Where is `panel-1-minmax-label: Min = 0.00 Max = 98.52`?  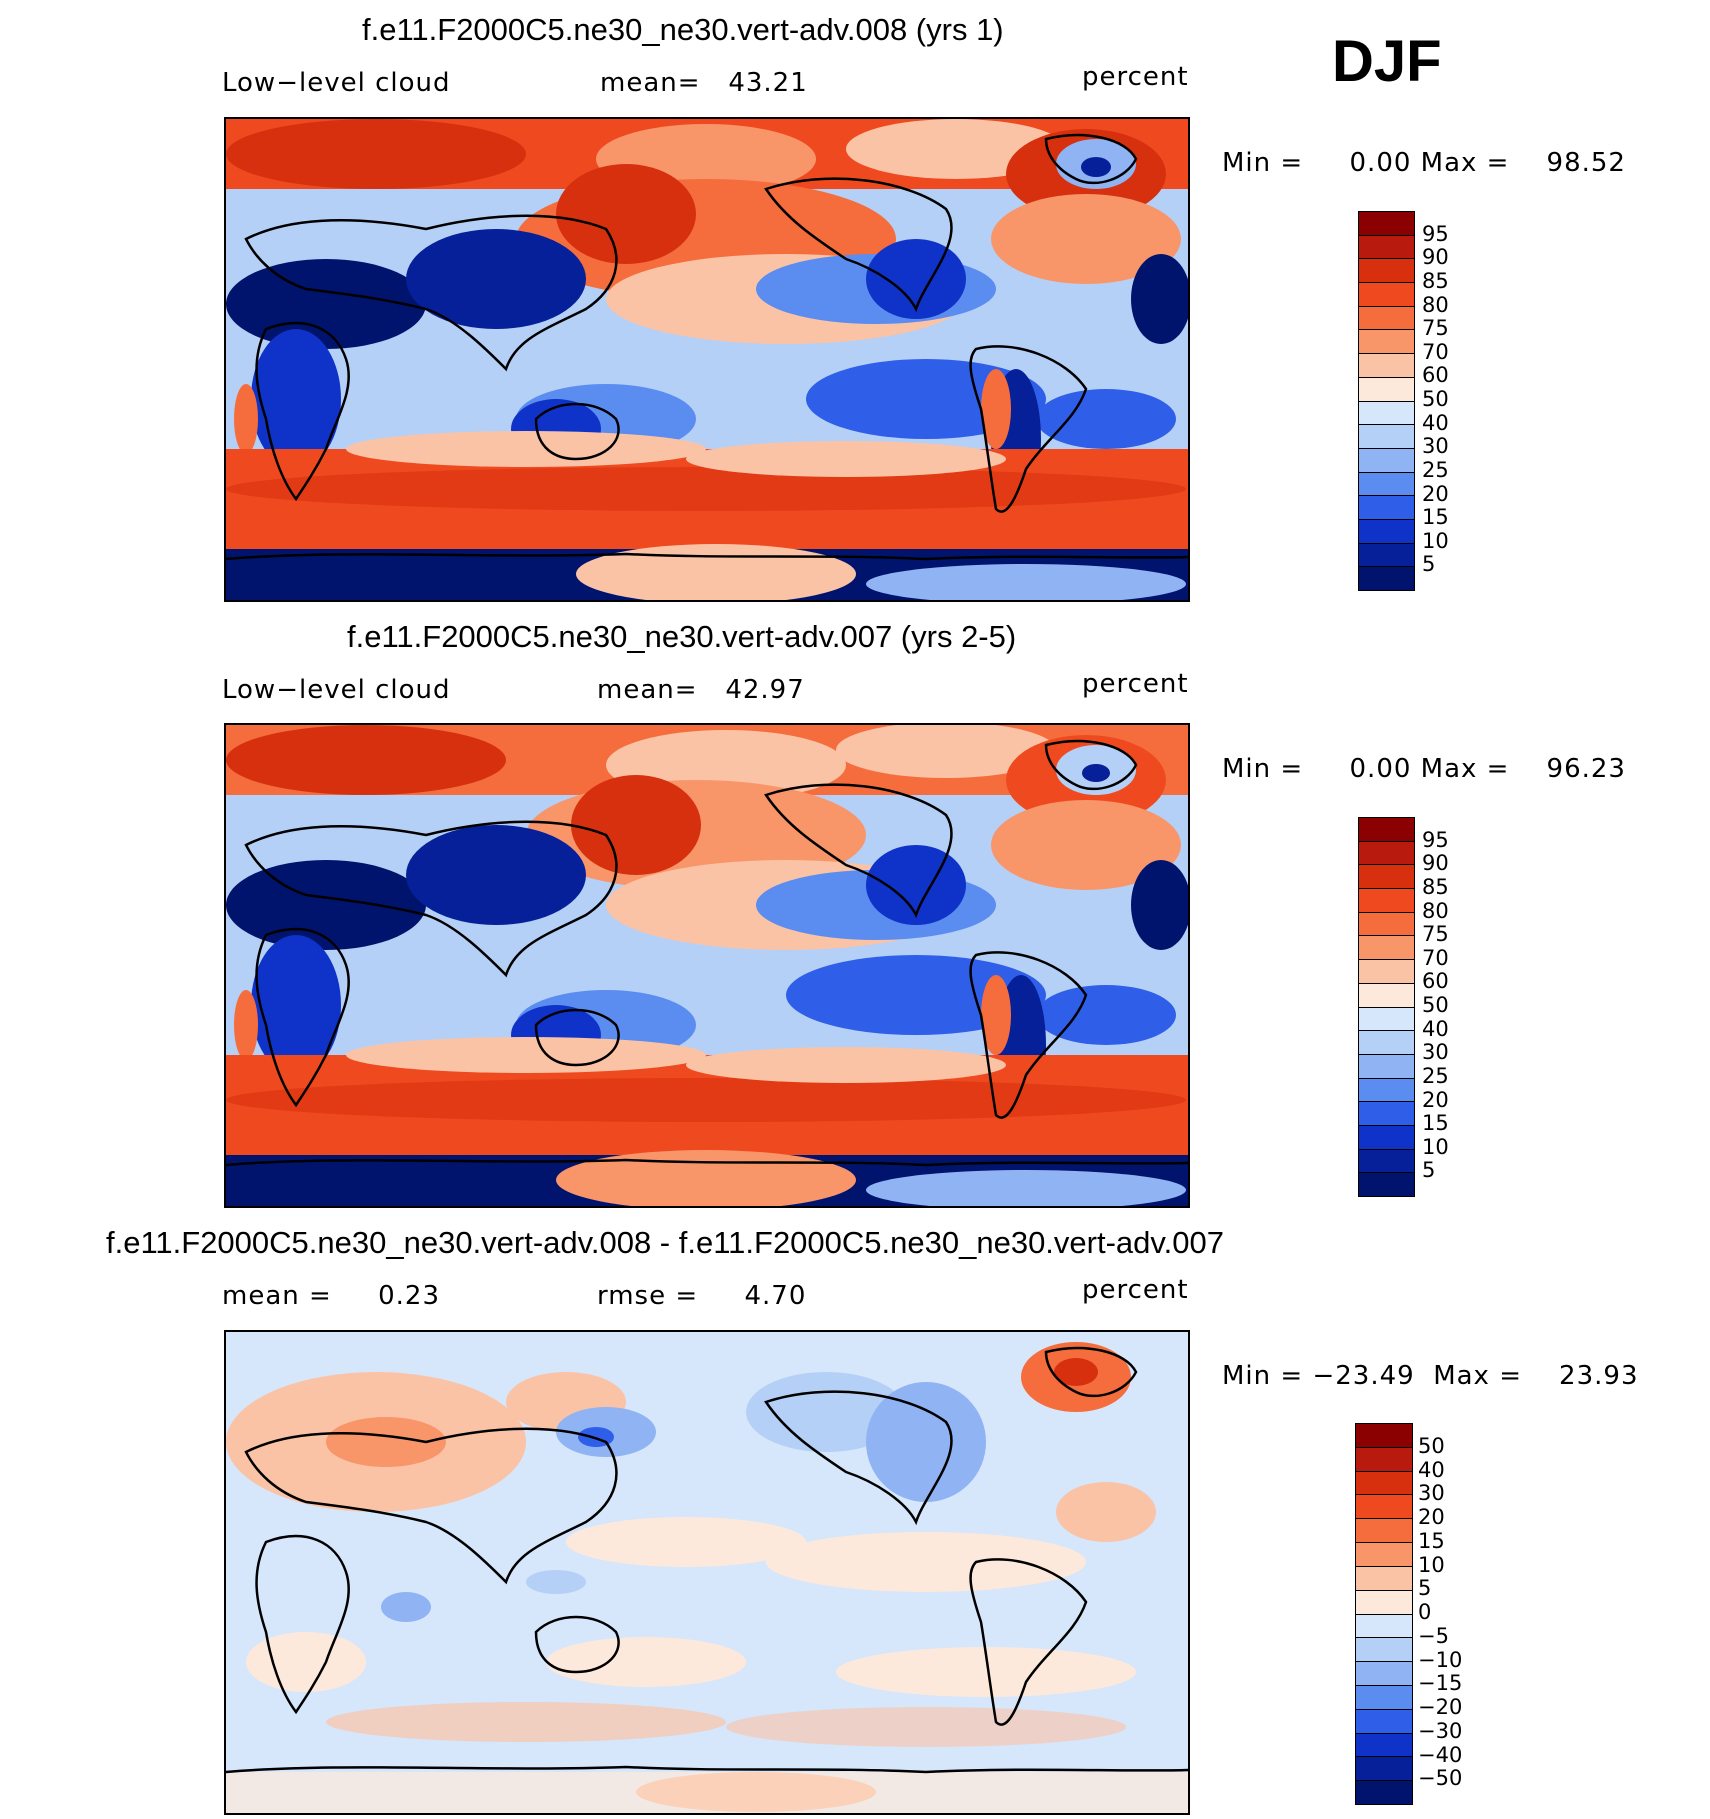 panel-1-minmax-label: Min = 0.00 Max = 98.52 is located at coordinates (1424, 163).